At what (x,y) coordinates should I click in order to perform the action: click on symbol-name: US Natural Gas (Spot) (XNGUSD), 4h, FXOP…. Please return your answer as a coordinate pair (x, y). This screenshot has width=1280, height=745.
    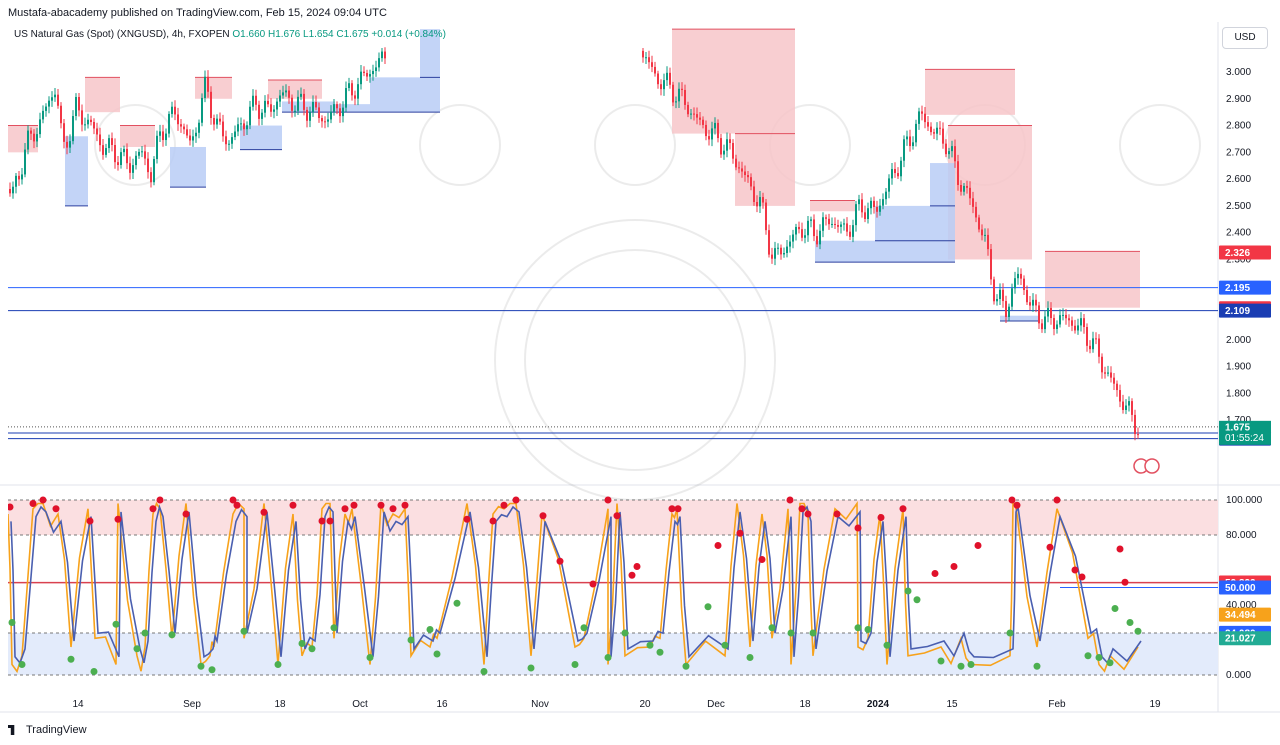
    Looking at the image, I should click on (122, 34).